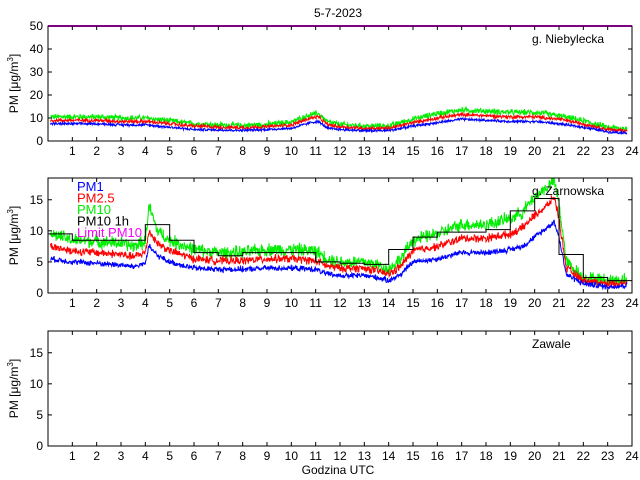 The width and height of the screenshot is (640, 480). I want to click on legend-entry-pm2-5: PM2.5, so click(96, 198).